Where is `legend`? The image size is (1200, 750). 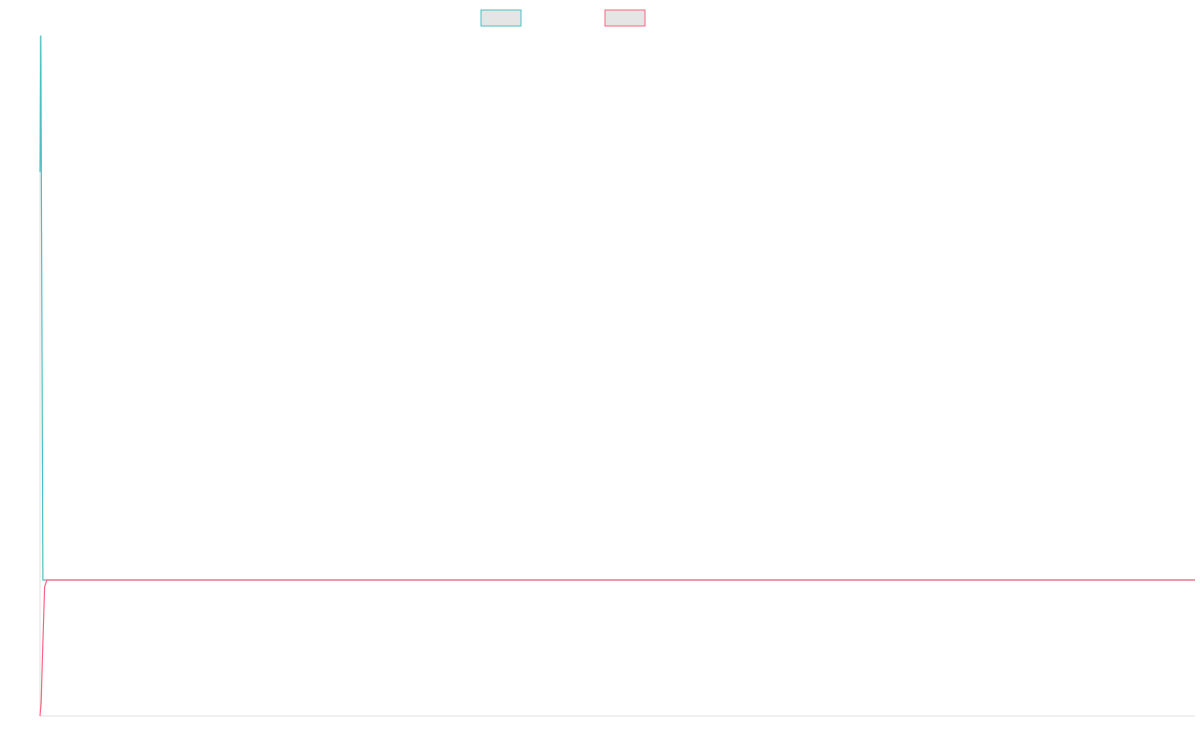
legend is located at coordinates (563, 18).